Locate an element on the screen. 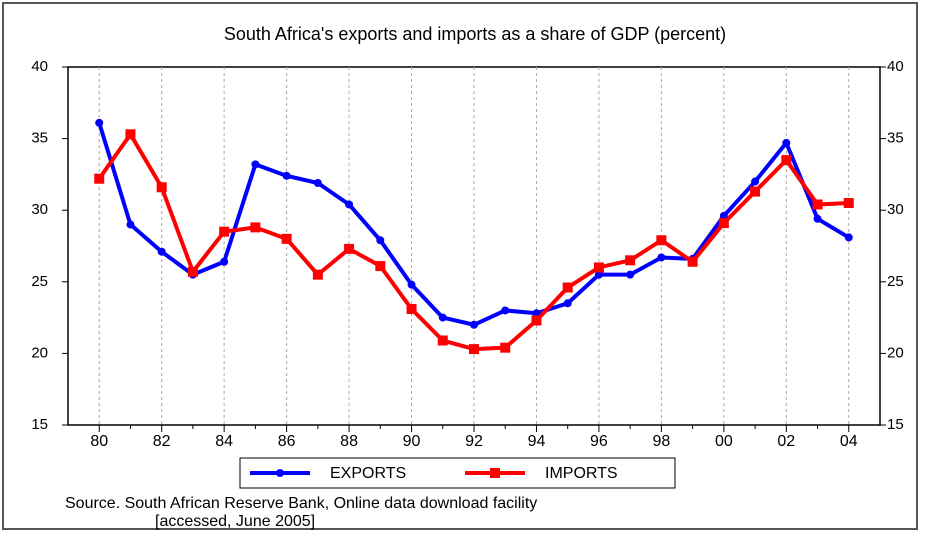 Image resolution: width=925 pixels, height=537 pixels. x-tick-label: 82 is located at coordinates (162, 441).